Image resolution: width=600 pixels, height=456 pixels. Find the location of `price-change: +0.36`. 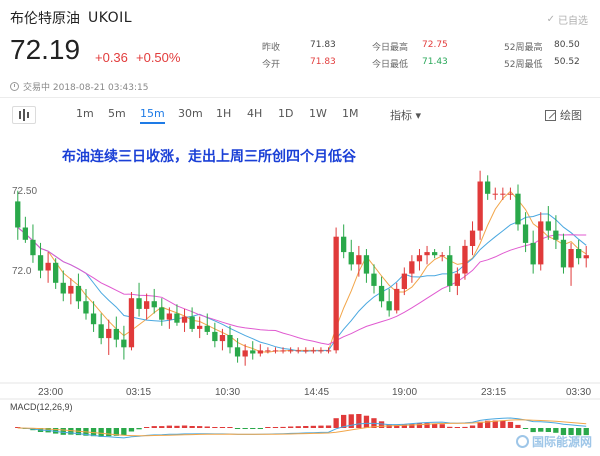

price-change: +0.36 is located at coordinates (111, 57).